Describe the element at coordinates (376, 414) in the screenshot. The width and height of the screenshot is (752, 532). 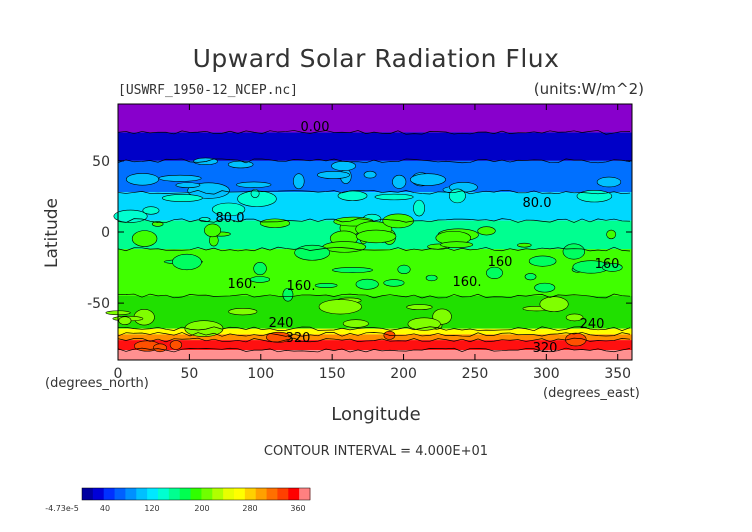
I see `x-axis-label: Longitude` at that location.